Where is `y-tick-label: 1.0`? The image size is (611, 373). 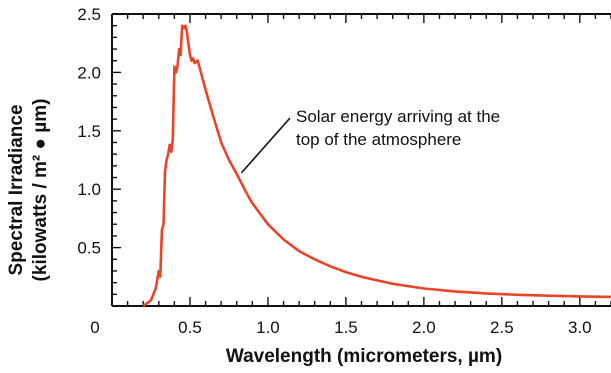
y-tick-label: 1.0 is located at coordinates (89, 189).